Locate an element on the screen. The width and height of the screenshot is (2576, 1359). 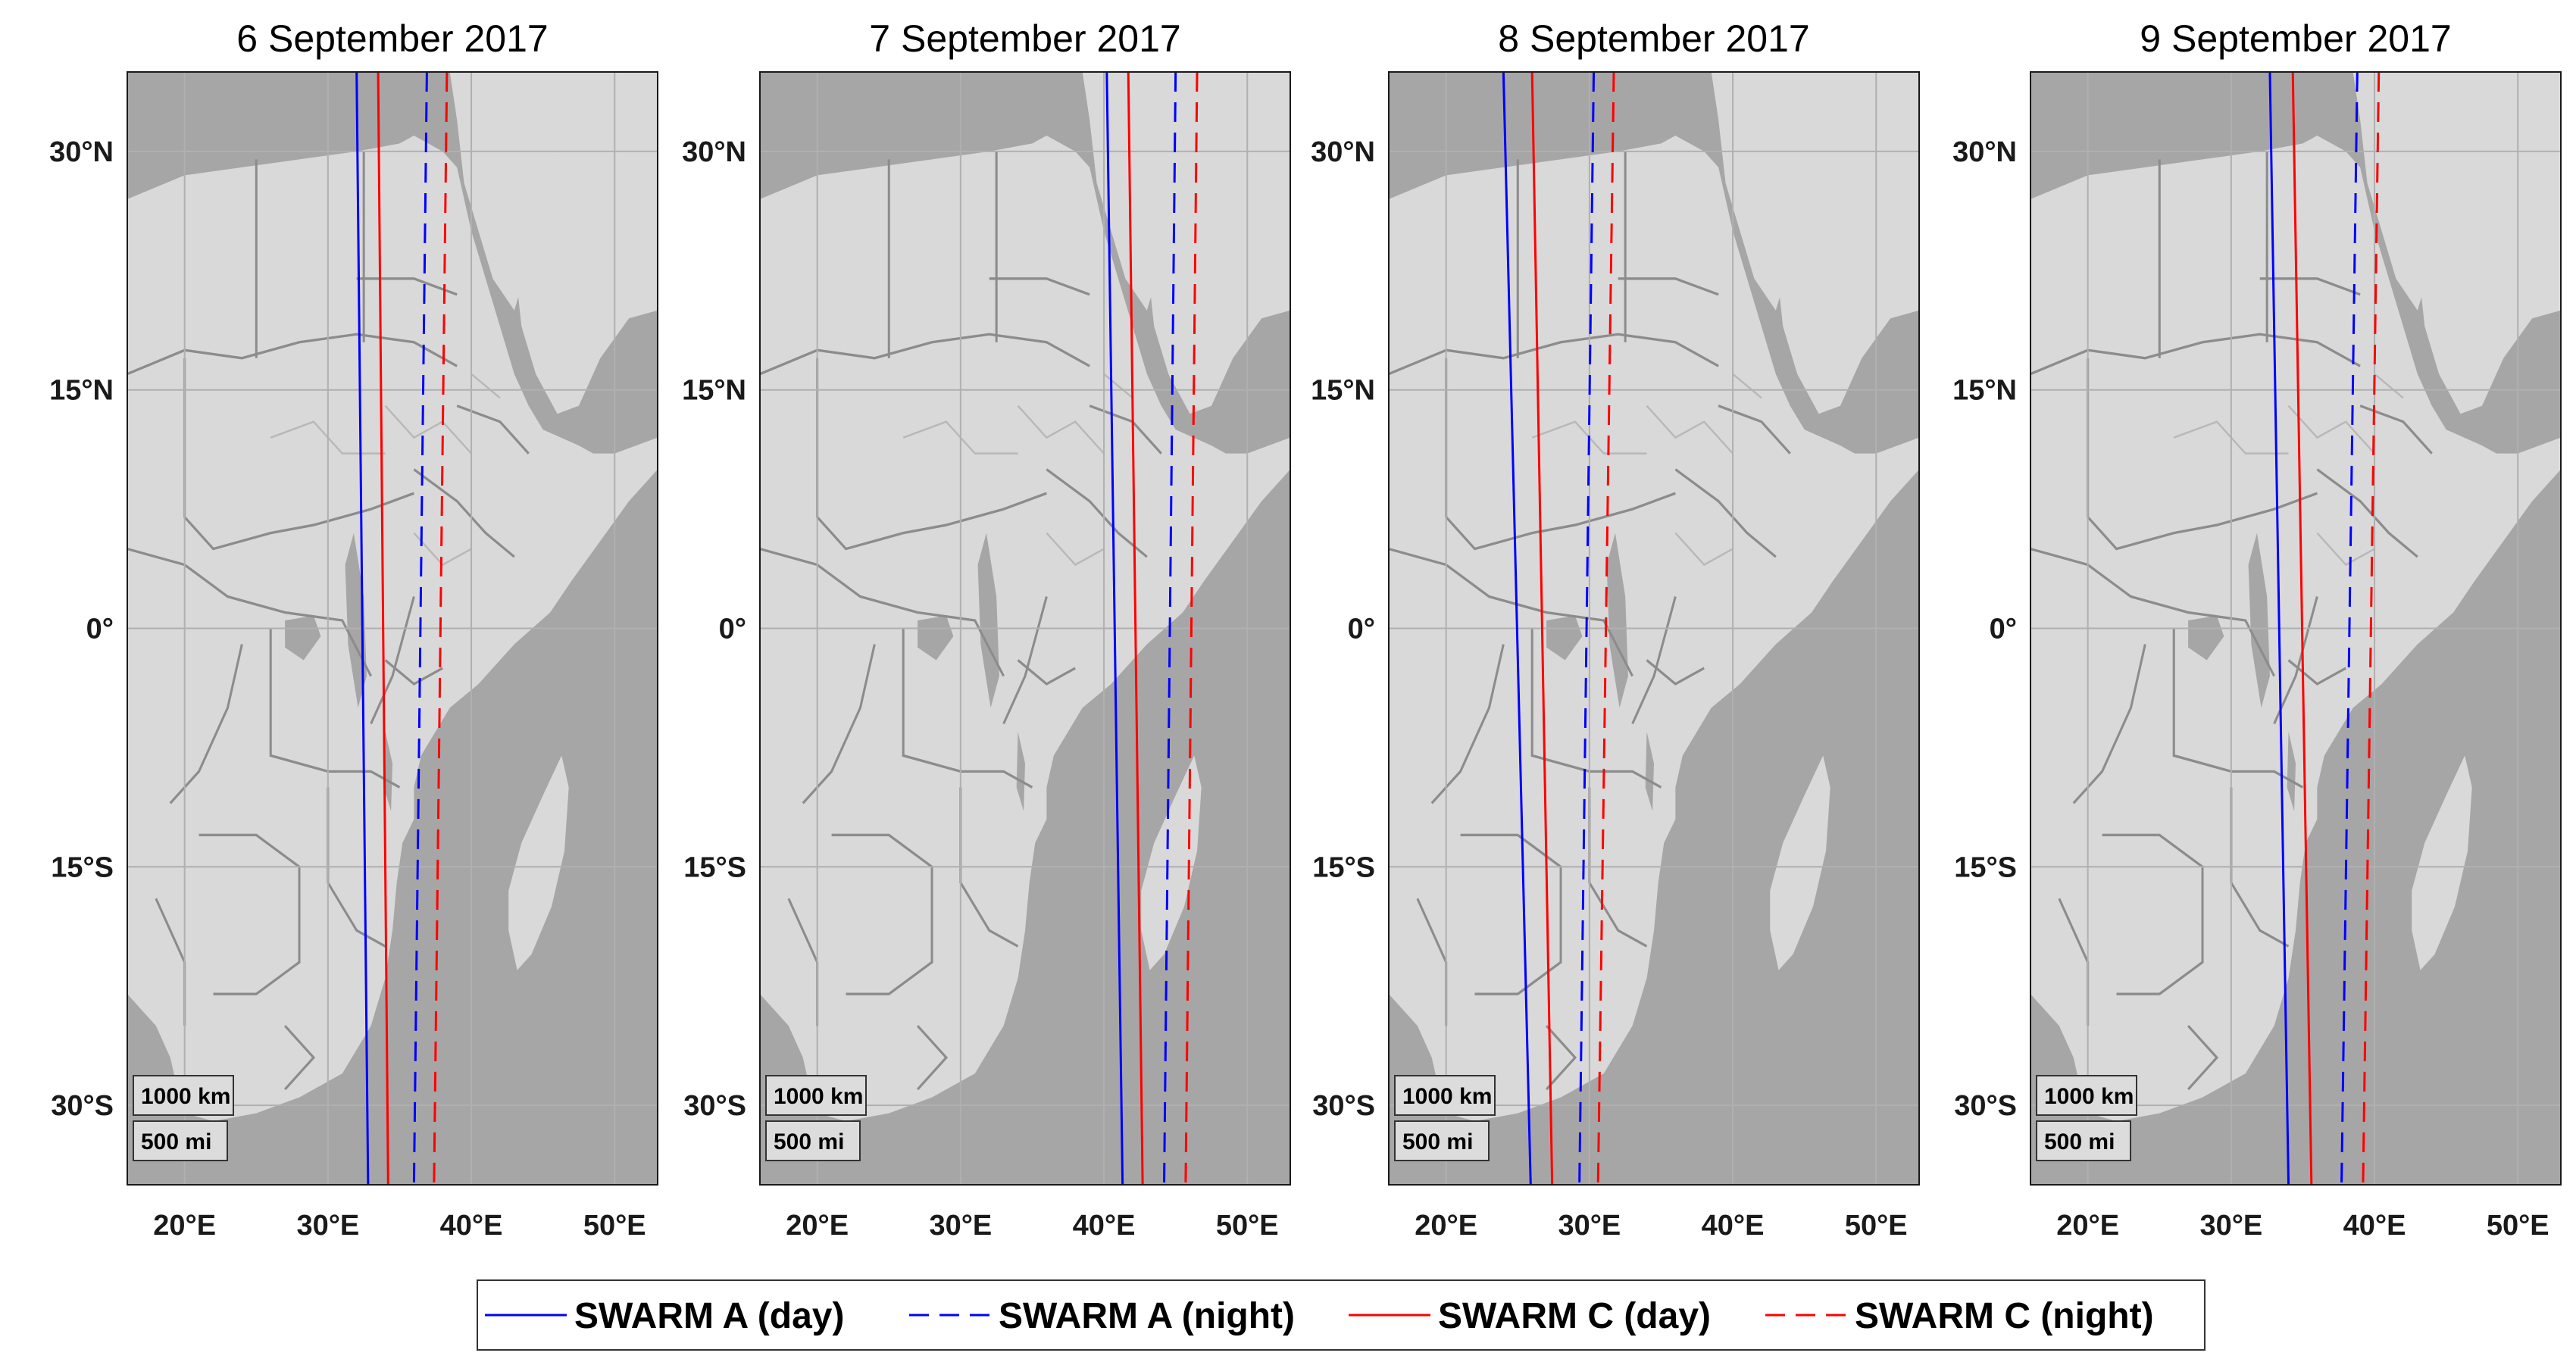
panel-title: 7 September 2017 is located at coordinates (1024, 39).